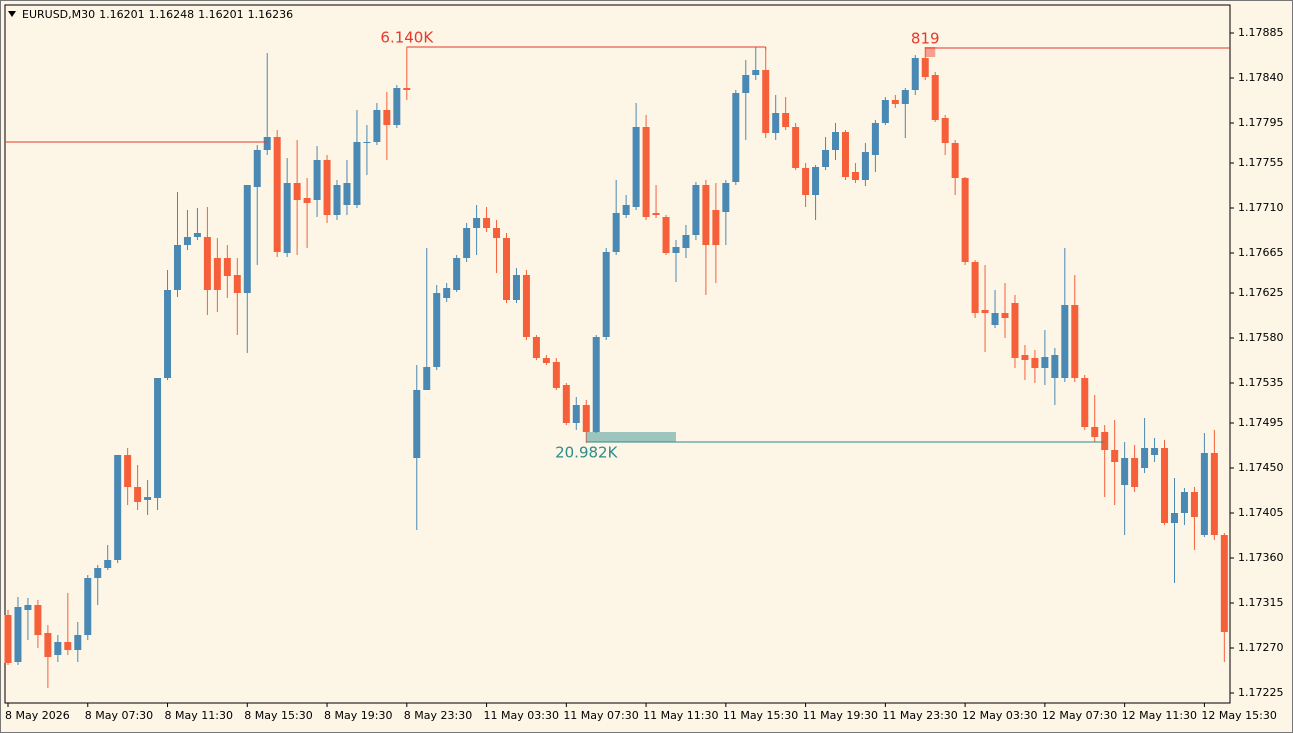 This screenshot has width=1293, height=733. Describe the element at coordinates (1079, 715) in the screenshot. I see `x-tick-label: 12 May 07:30` at that location.